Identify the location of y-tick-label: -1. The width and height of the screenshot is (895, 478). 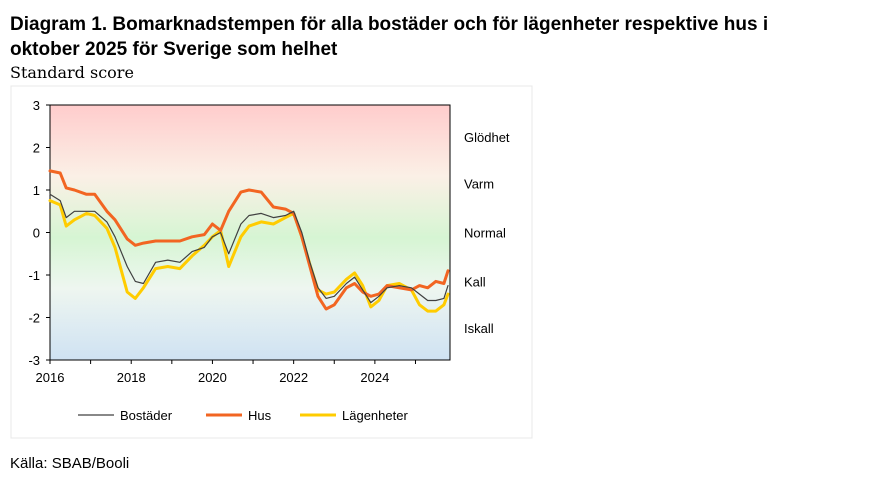
(34, 275).